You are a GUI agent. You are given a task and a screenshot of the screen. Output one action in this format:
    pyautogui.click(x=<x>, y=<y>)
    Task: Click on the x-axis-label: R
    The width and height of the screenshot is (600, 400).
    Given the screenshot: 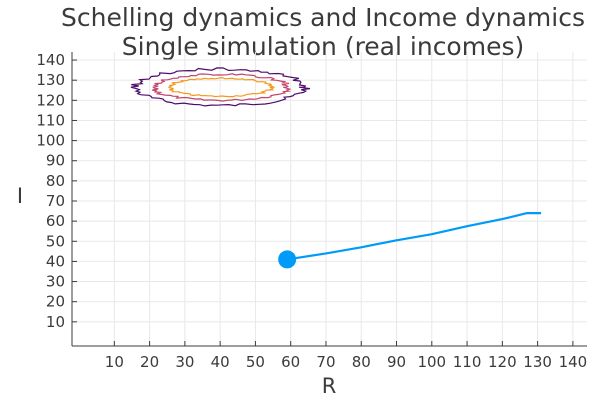 What is the action you would take?
    pyautogui.click(x=329, y=386)
    